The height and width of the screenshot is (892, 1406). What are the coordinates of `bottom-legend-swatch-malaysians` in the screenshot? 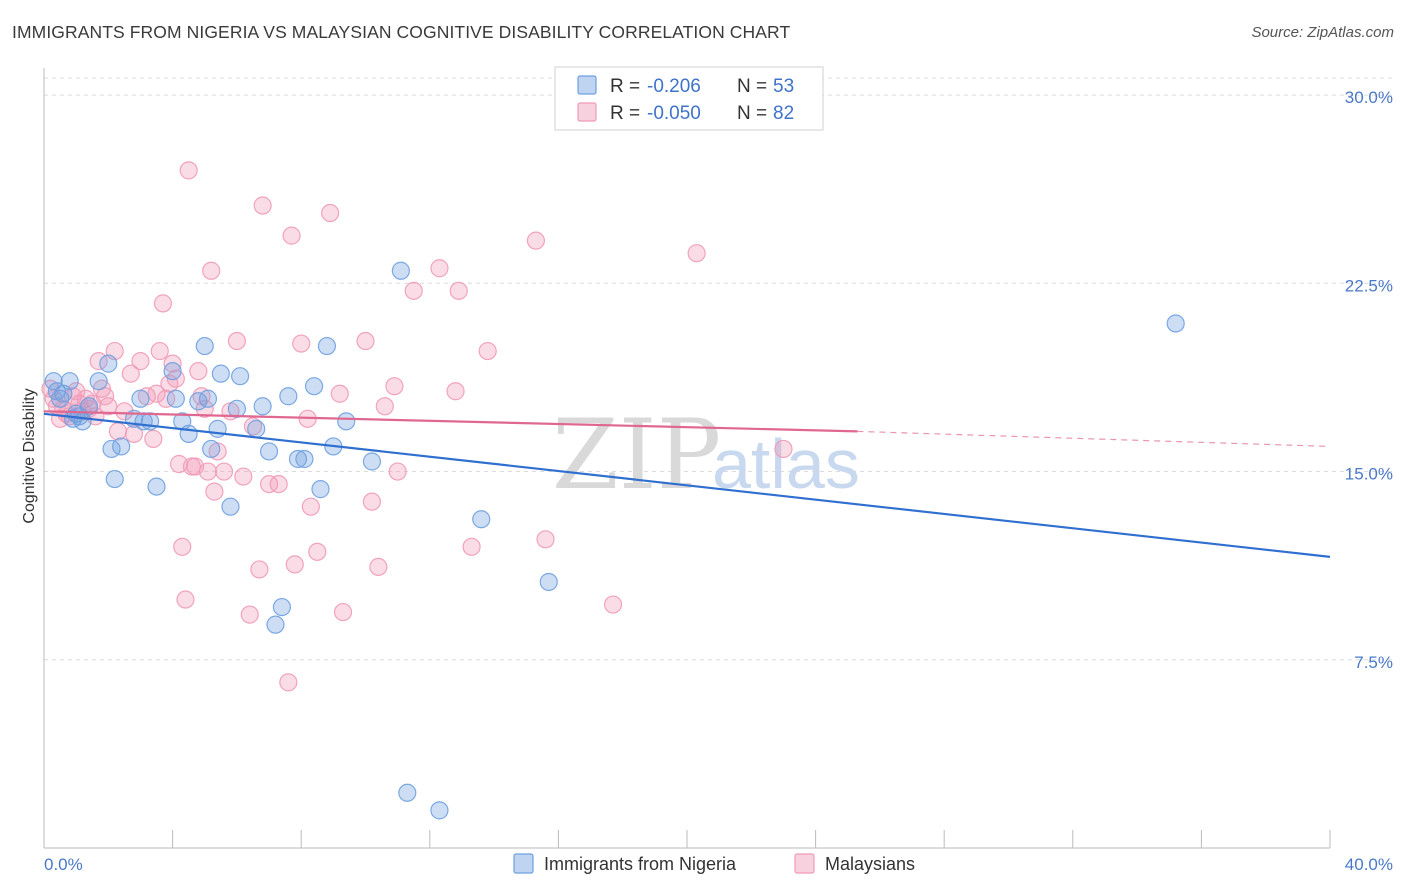 It's located at (804, 863).